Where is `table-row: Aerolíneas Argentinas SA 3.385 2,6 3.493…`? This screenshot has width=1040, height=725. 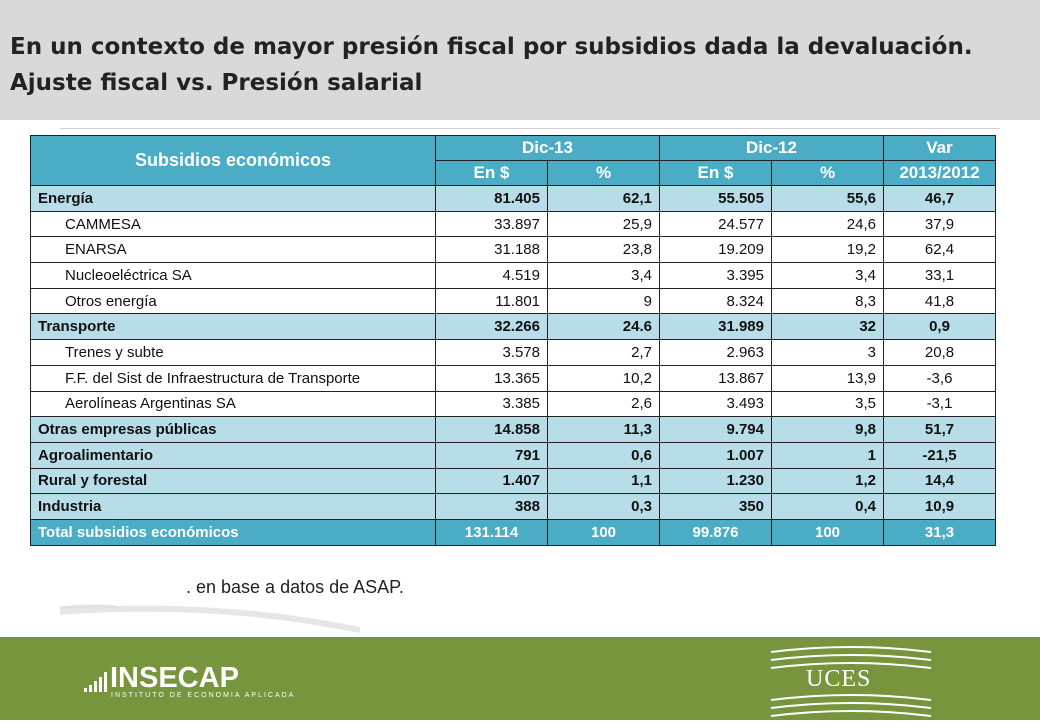
table-row: Aerolíneas Argentinas SA 3.385 2,6 3.493… is located at coordinates (513, 404).